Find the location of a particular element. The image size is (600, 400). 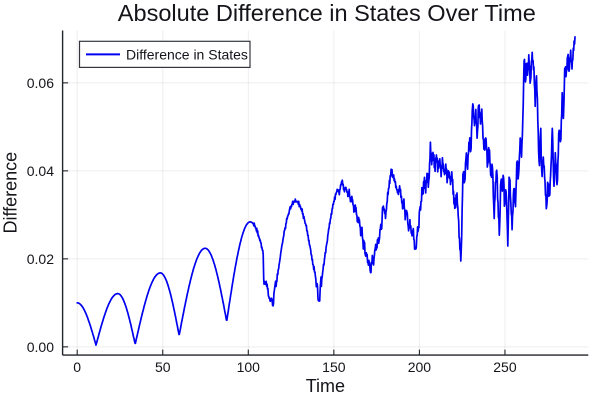

svg-text: Time is located at coordinates (325, 386).